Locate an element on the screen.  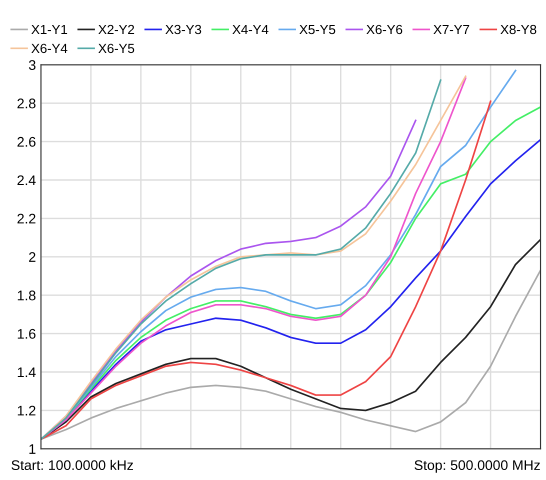
y-tick-label: 2.4 is located at coordinates (26, 180).